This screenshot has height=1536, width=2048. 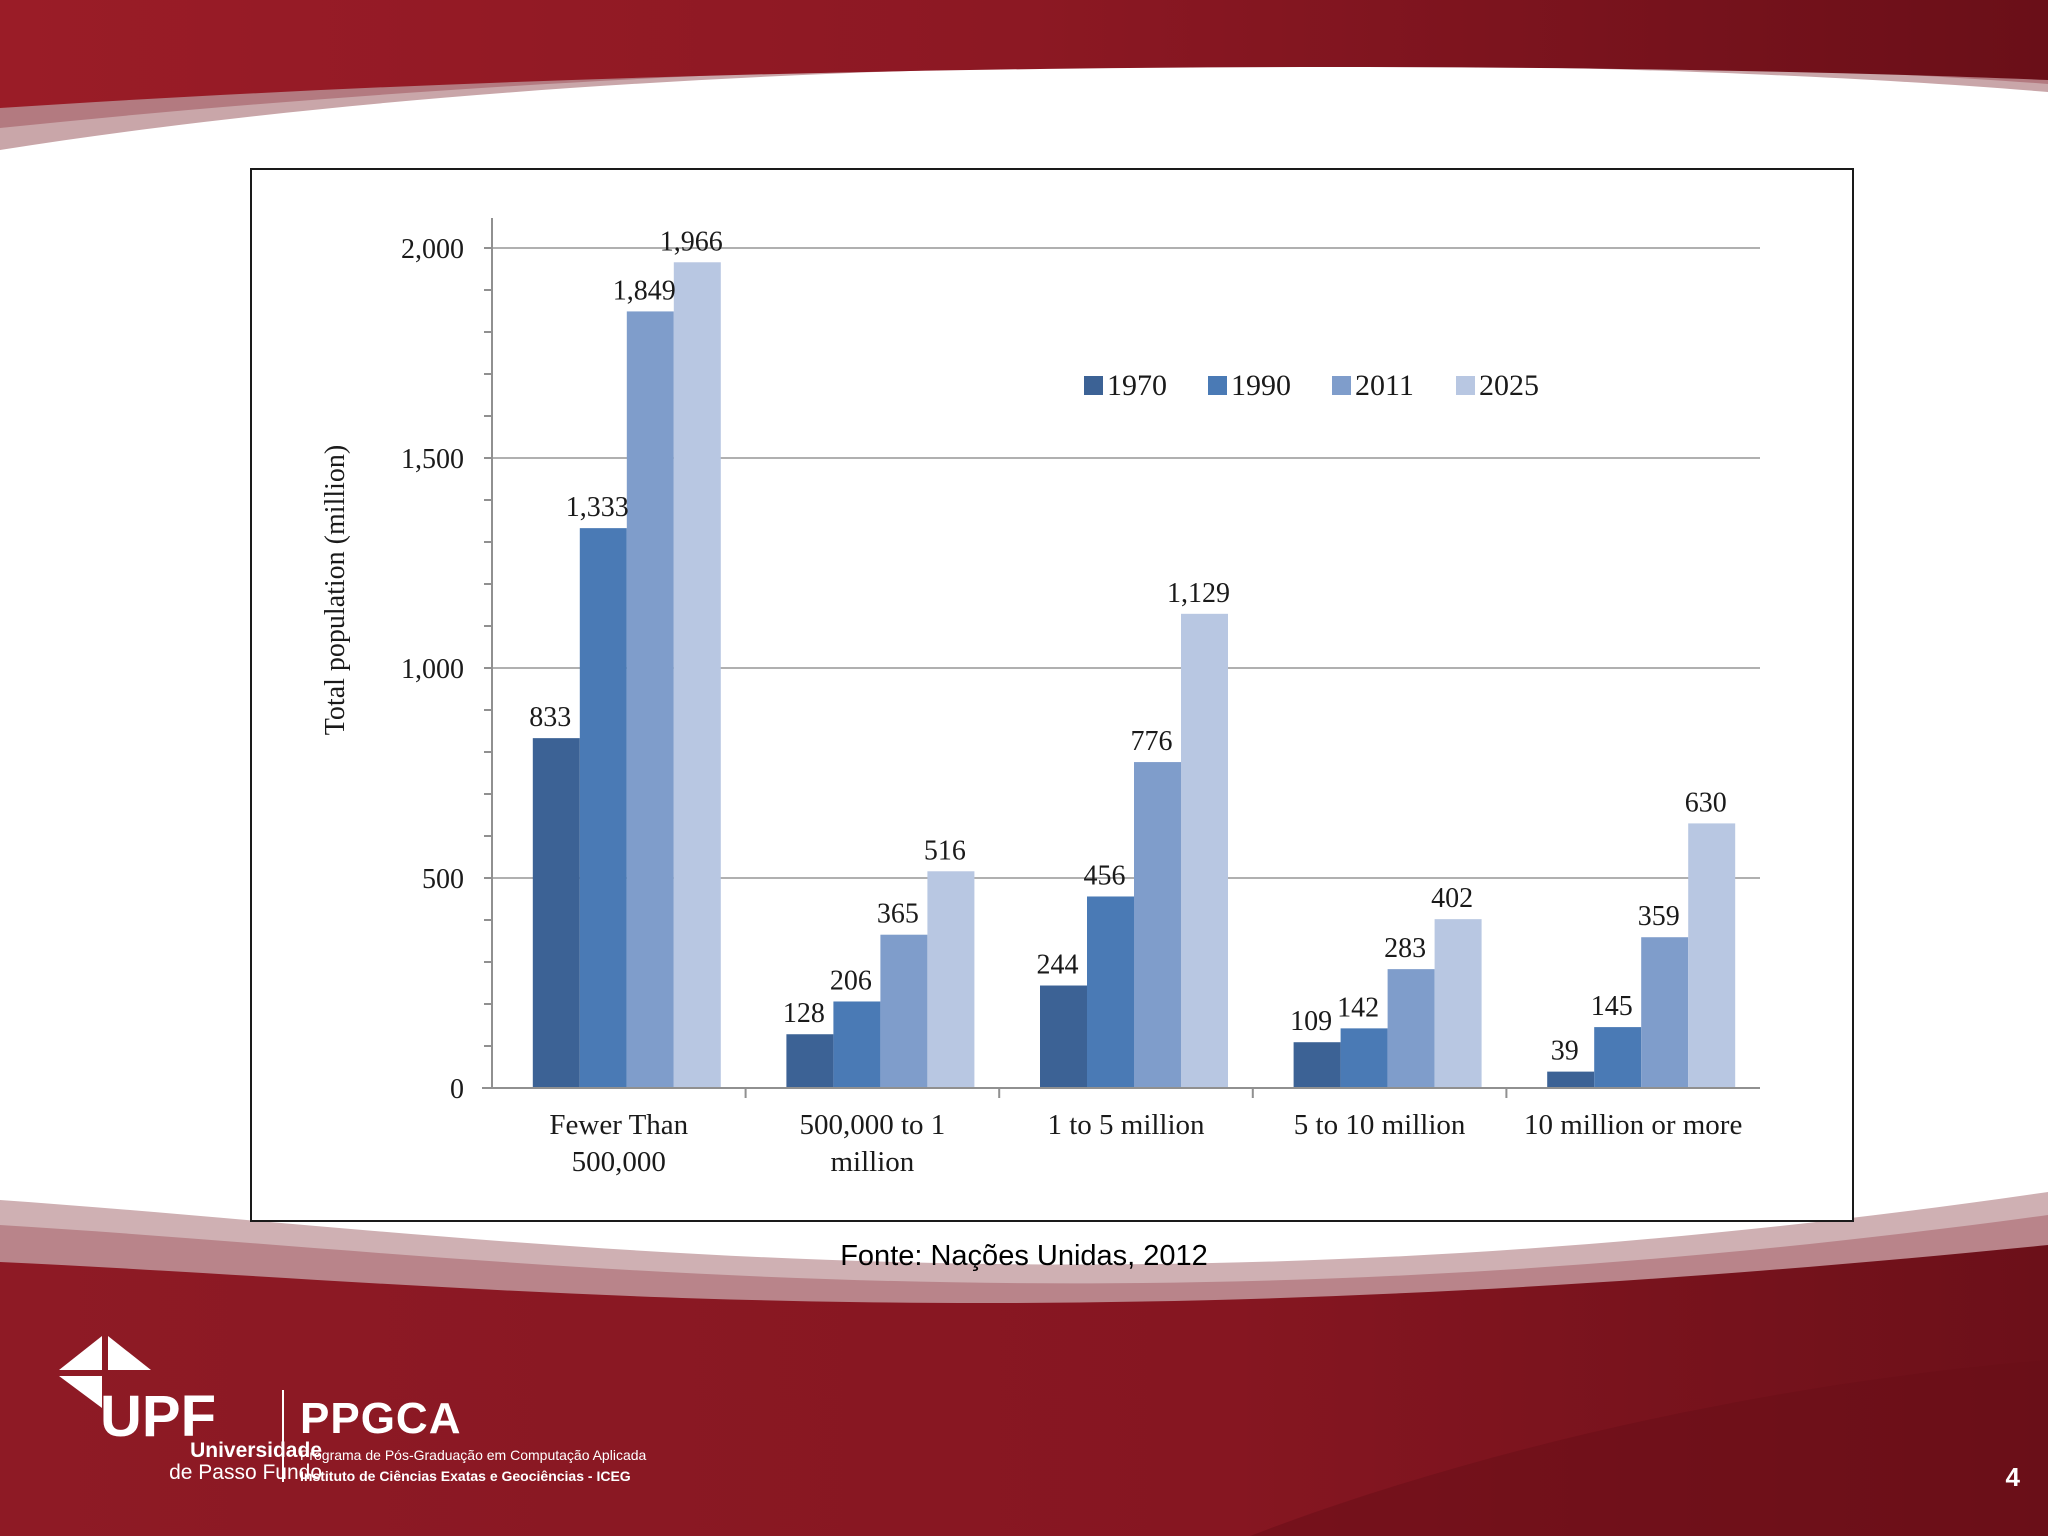 What do you see at coordinates (1261, 385) in the screenshot?
I see `legend-label: 1990` at bounding box center [1261, 385].